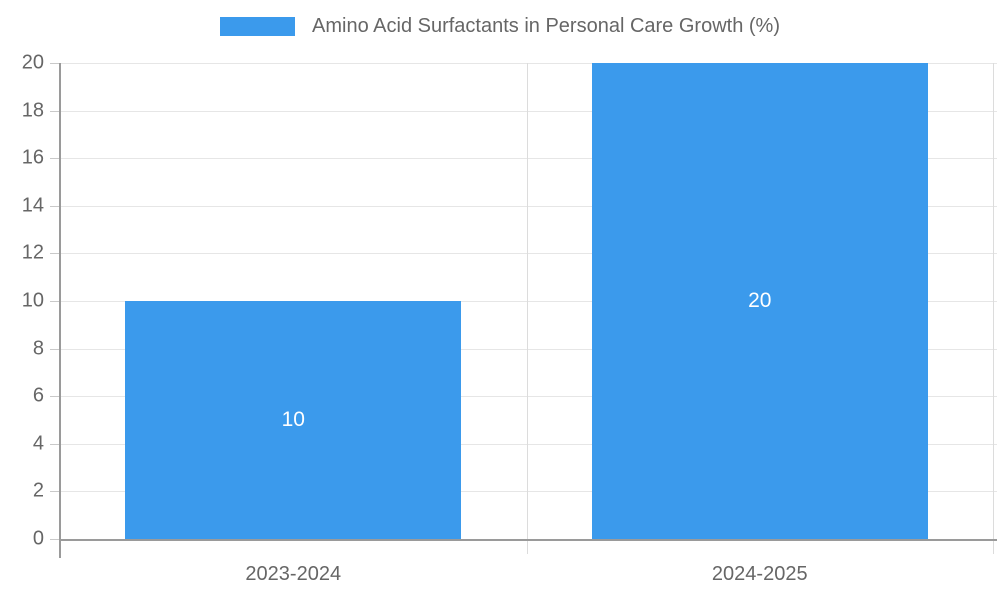 The height and width of the screenshot is (600, 1000). Describe the element at coordinates (293, 574) in the screenshot. I see `x-category-label: 2023-2024` at that location.